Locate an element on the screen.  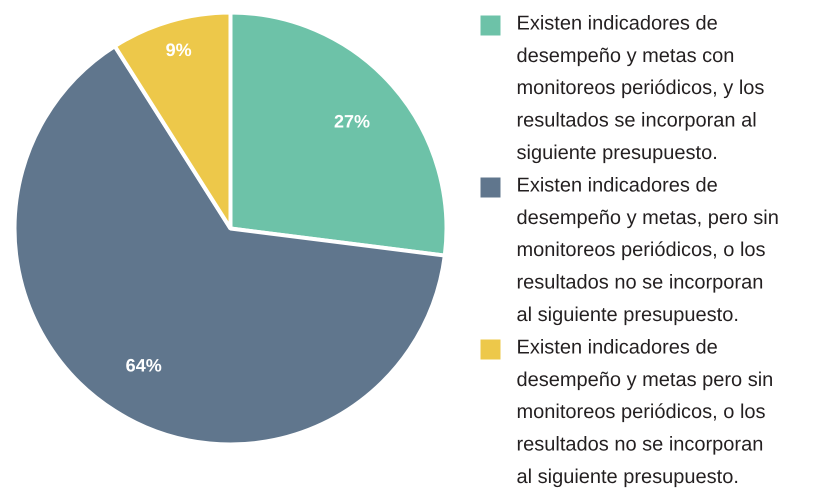
data-label: 9% is located at coordinates (179, 50).